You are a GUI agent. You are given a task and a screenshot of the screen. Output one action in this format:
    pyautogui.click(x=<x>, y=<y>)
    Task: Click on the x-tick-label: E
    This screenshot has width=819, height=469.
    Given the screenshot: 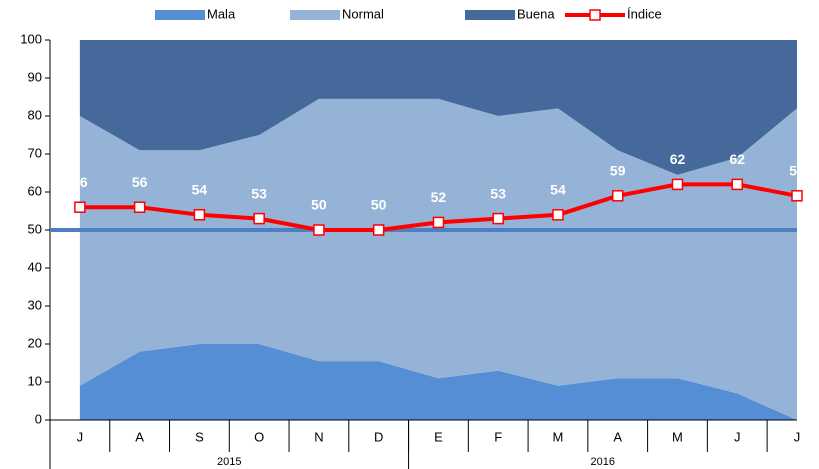 What is the action you would take?
    pyautogui.click(x=438, y=436)
    